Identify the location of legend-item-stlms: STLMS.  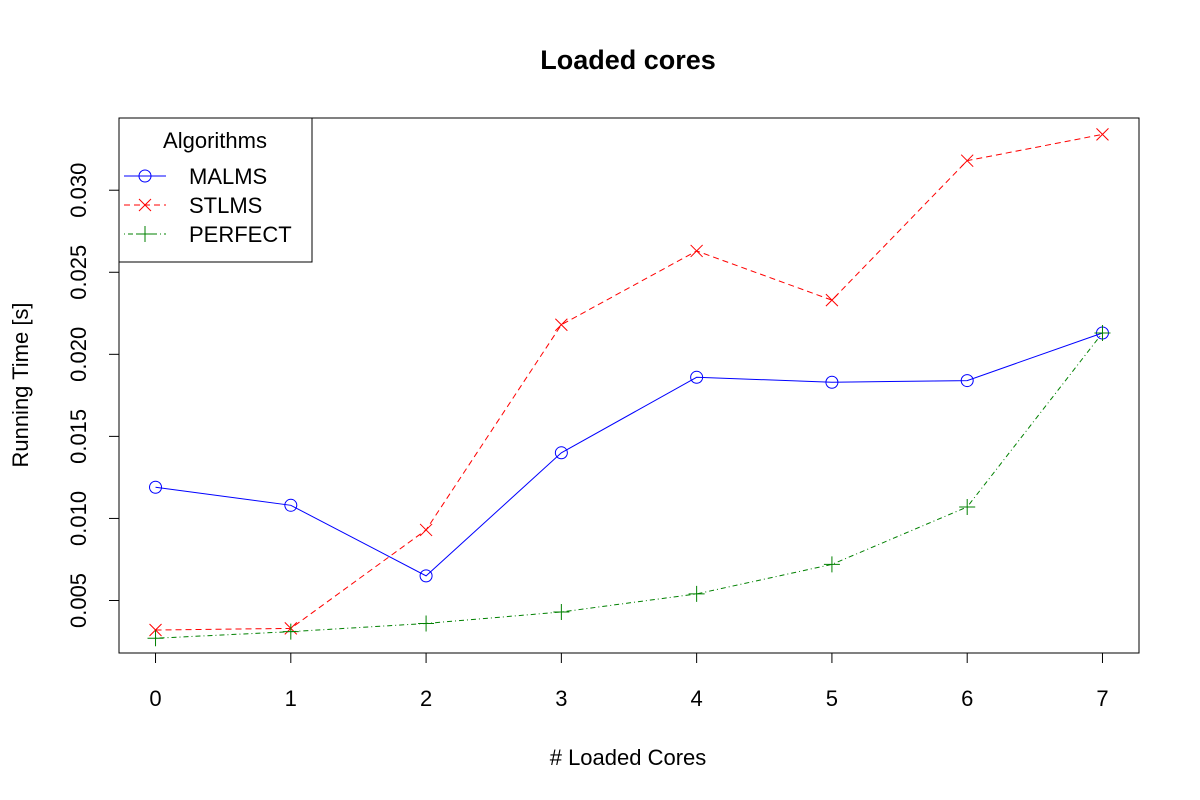
(193, 205).